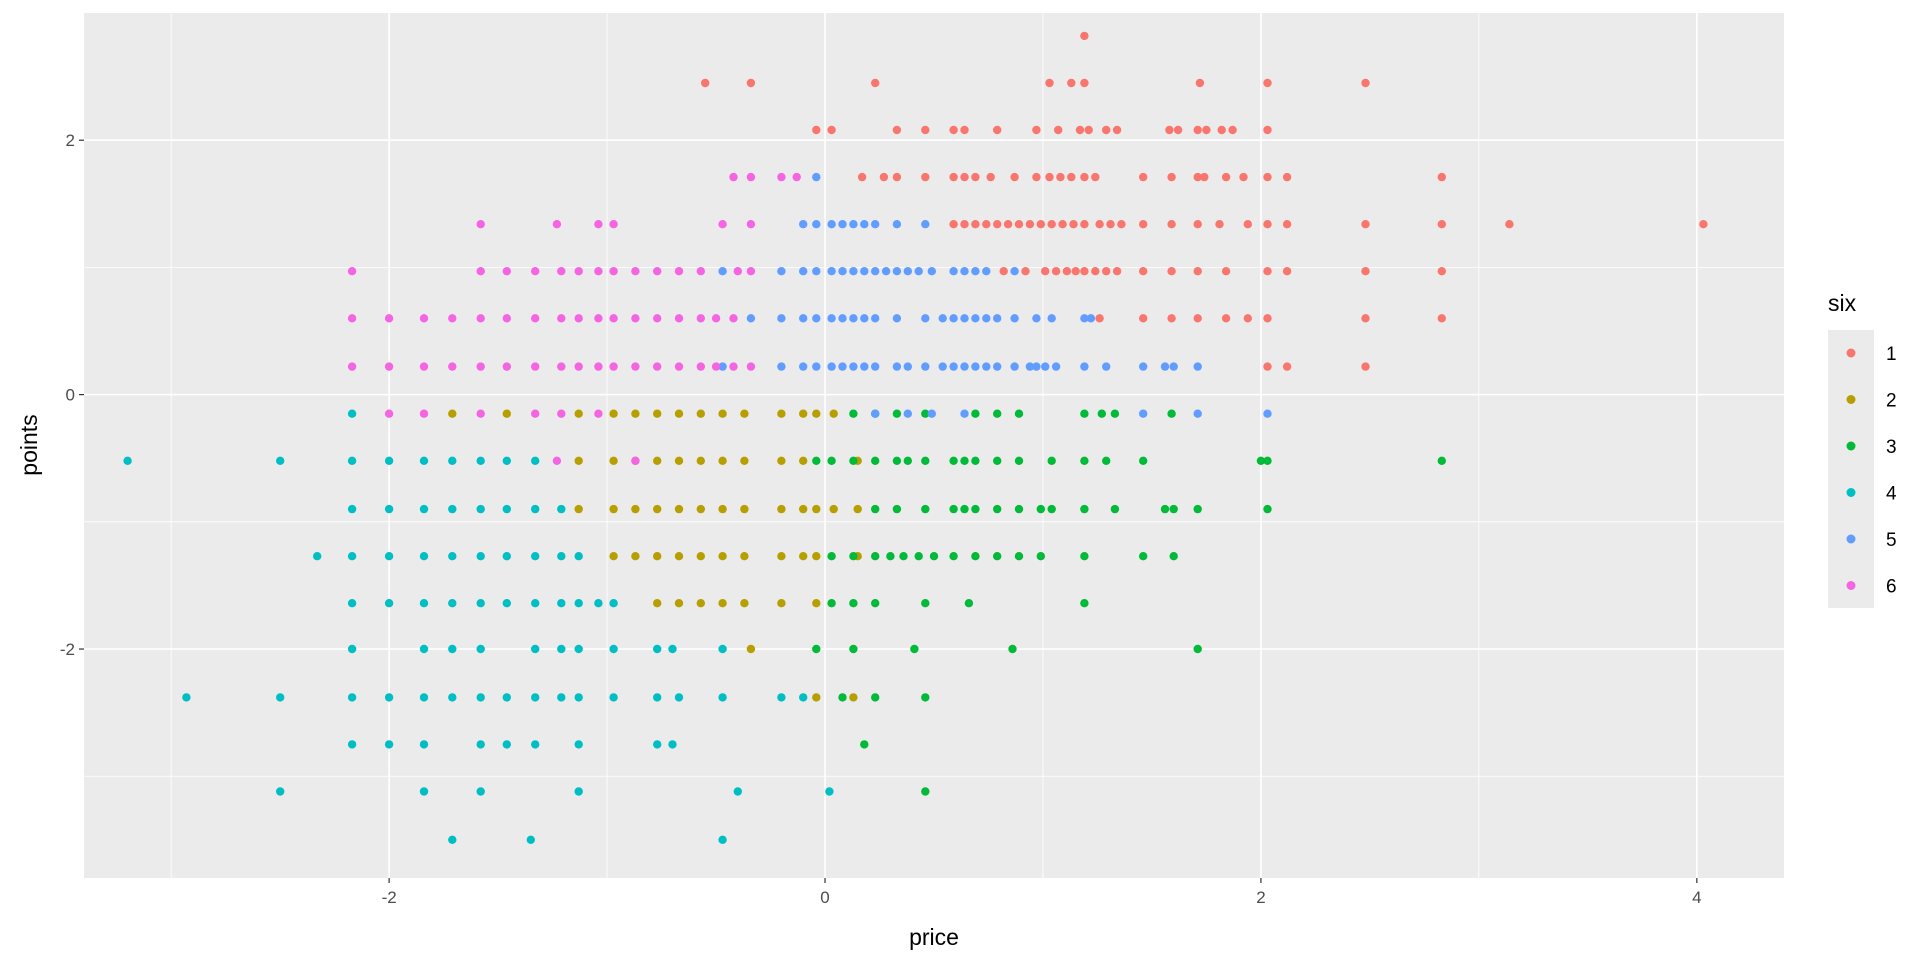 The image size is (1920, 960). What do you see at coordinates (1042, 892) in the screenshot?
I see `x-axis: -2 0 2 4` at bounding box center [1042, 892].